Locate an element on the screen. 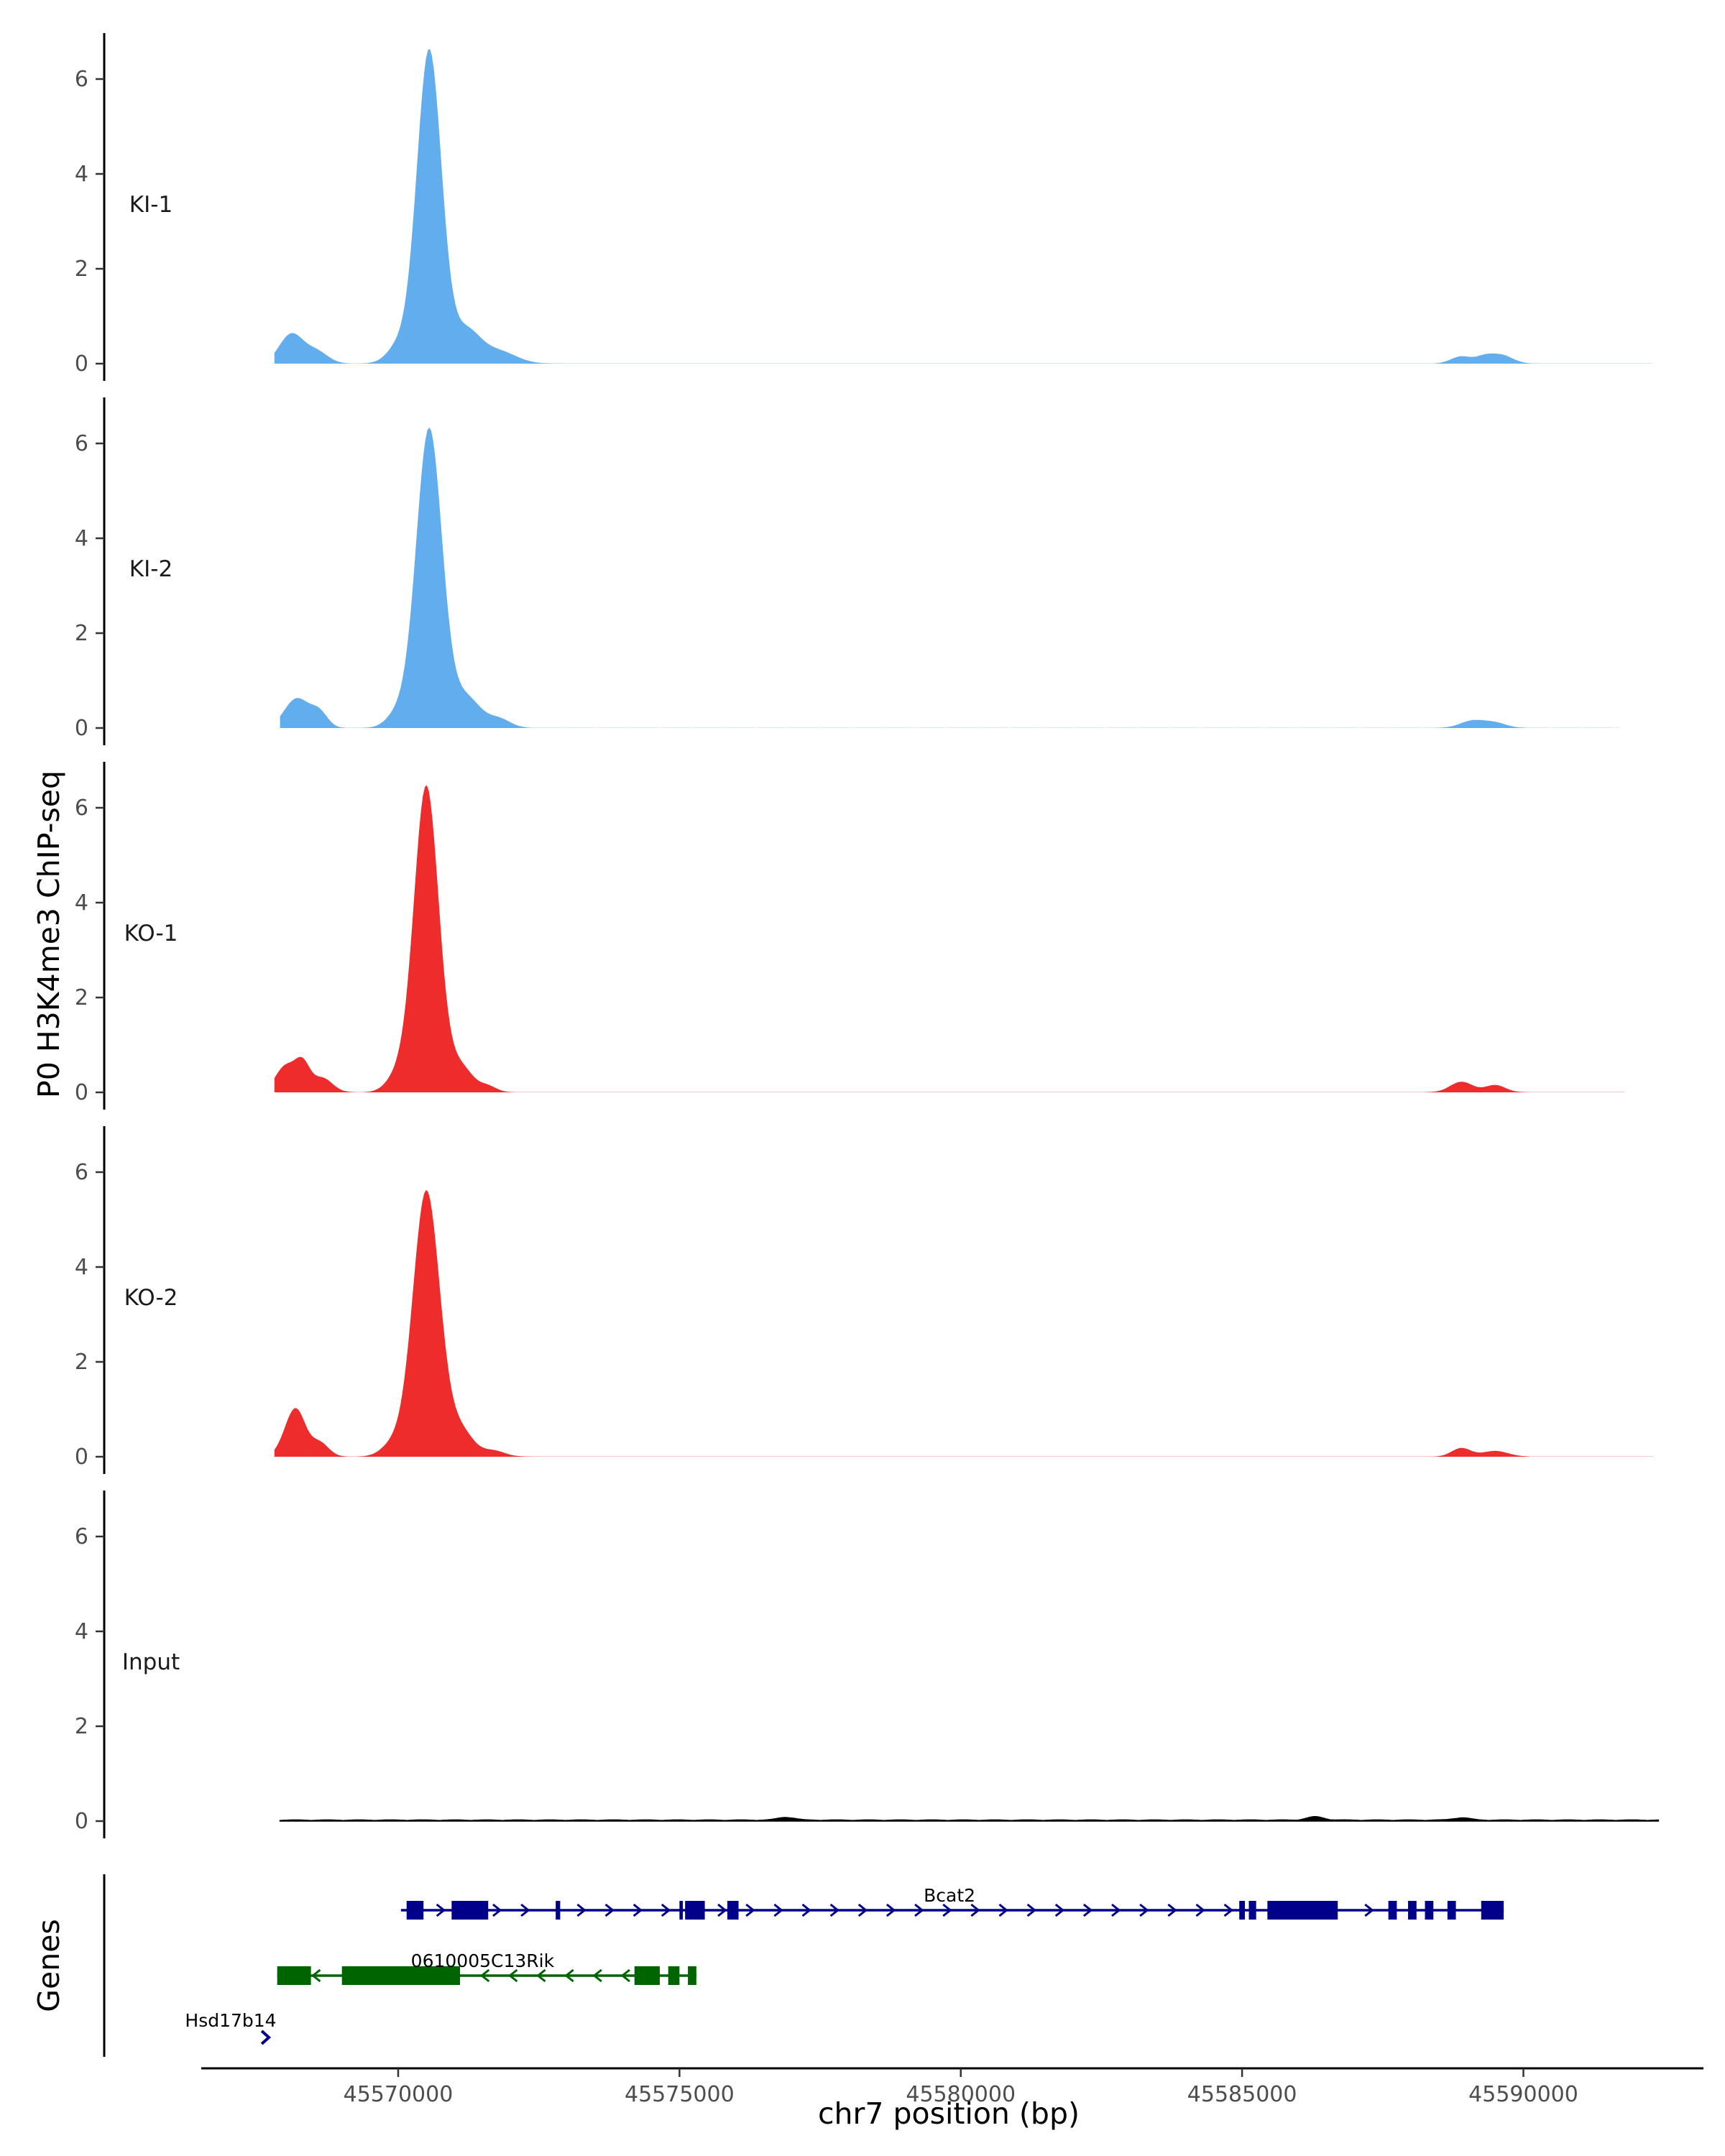 The image size is (1725, 2156). gene-0610005c13rik: 0610005C13Rik is located at coordinates (486, 1967).